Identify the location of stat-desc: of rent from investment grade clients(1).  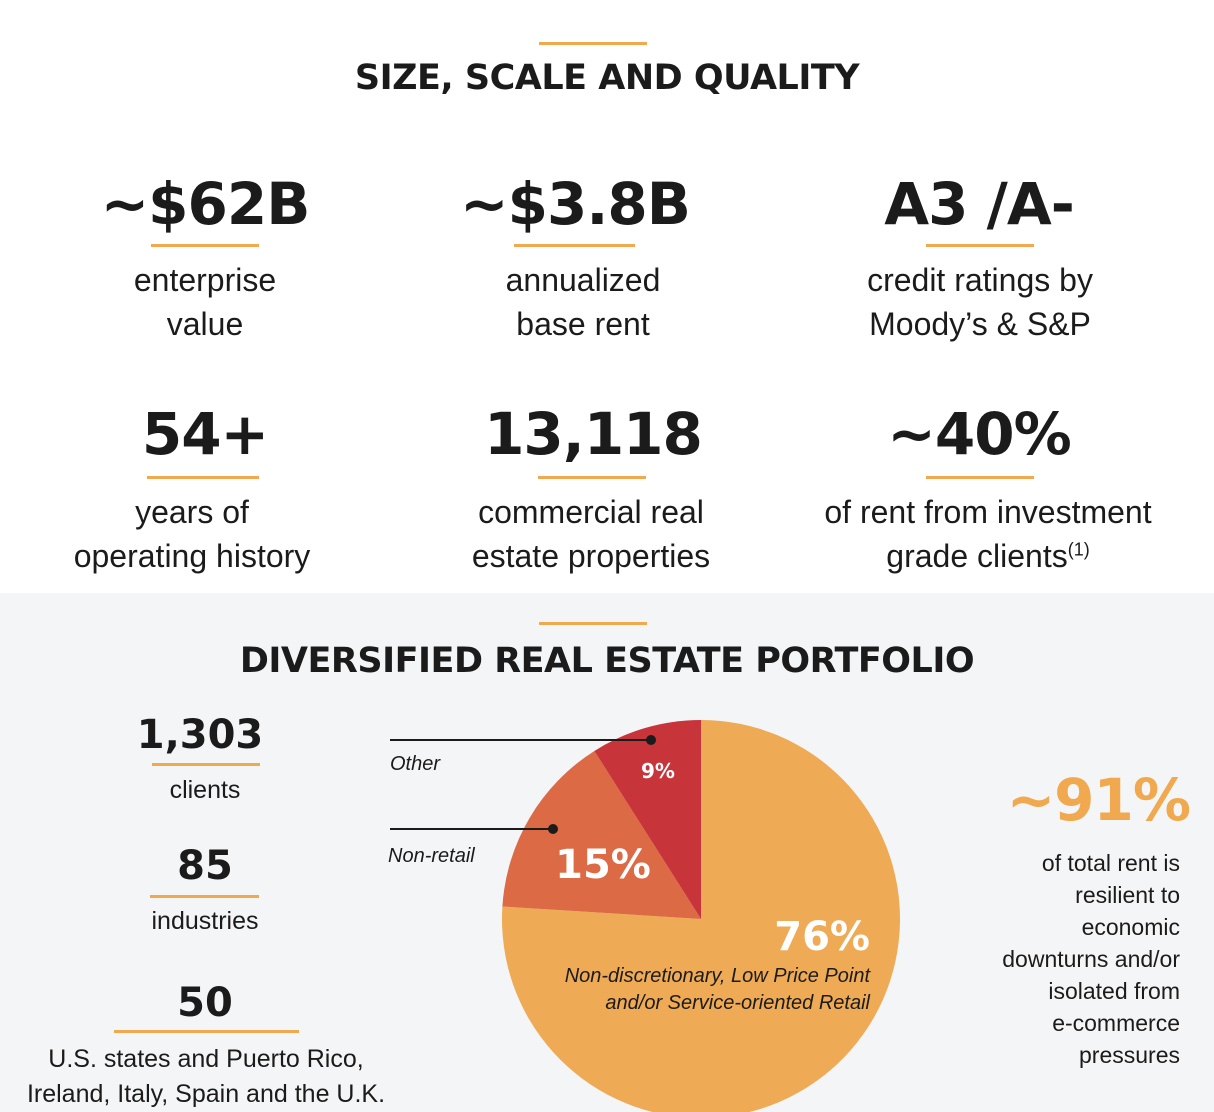
(988, 534).